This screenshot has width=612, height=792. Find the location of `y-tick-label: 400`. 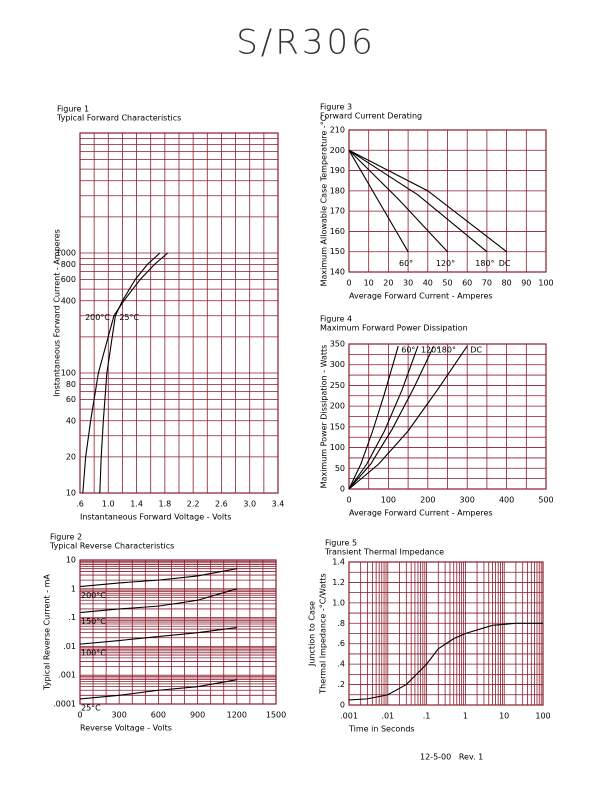

y-tick-label: 400 is located at coordinates (68, 300).